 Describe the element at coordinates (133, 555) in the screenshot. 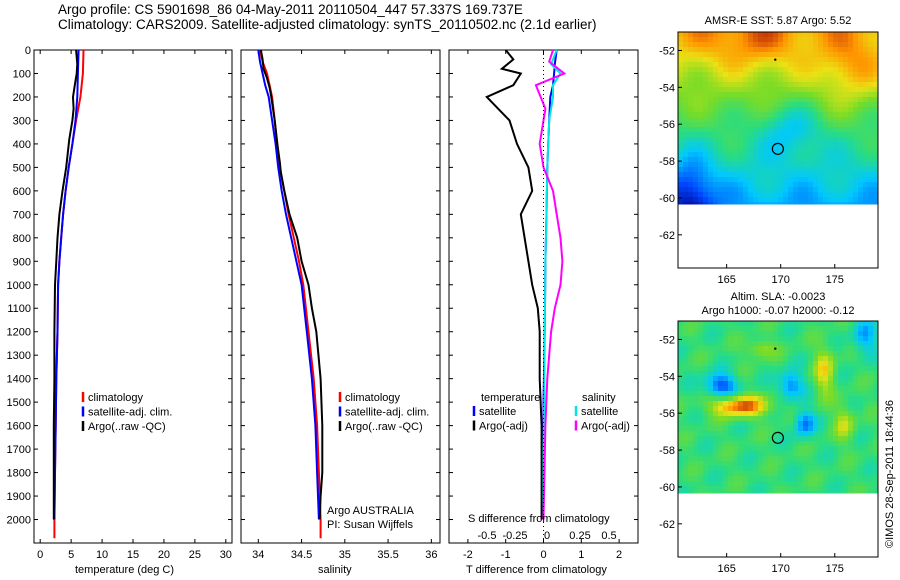

I see `p1-xtick-label: 15` at that location.